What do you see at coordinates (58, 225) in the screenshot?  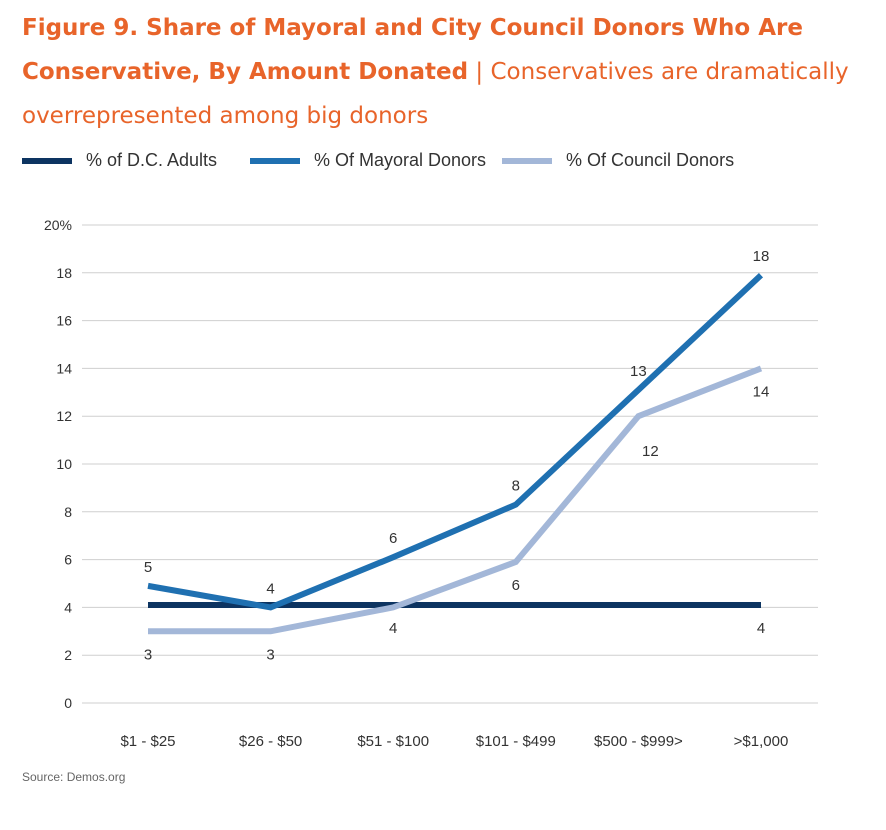 I see `y-tick-label: 20%` at bounding box center [58, 225].